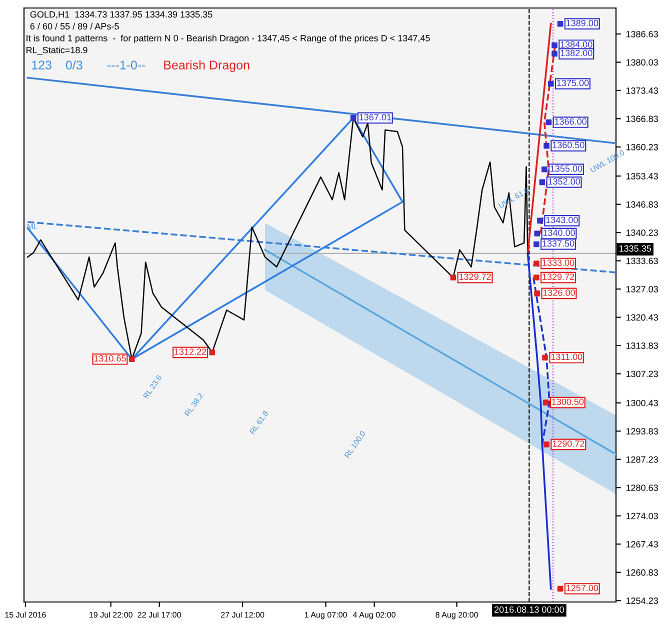 The height and width of the screenshot is (626, 665). Describe the element at coordinates (642, 261) in the screenshot. I see `y-tick-label: 1333.63` at that location.